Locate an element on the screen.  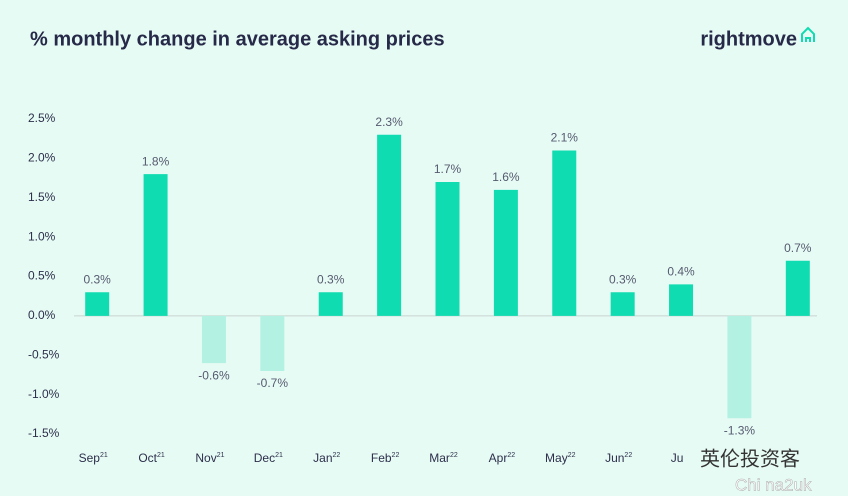
x-tick-label: Oct21 is located at coordinates (151, 458).